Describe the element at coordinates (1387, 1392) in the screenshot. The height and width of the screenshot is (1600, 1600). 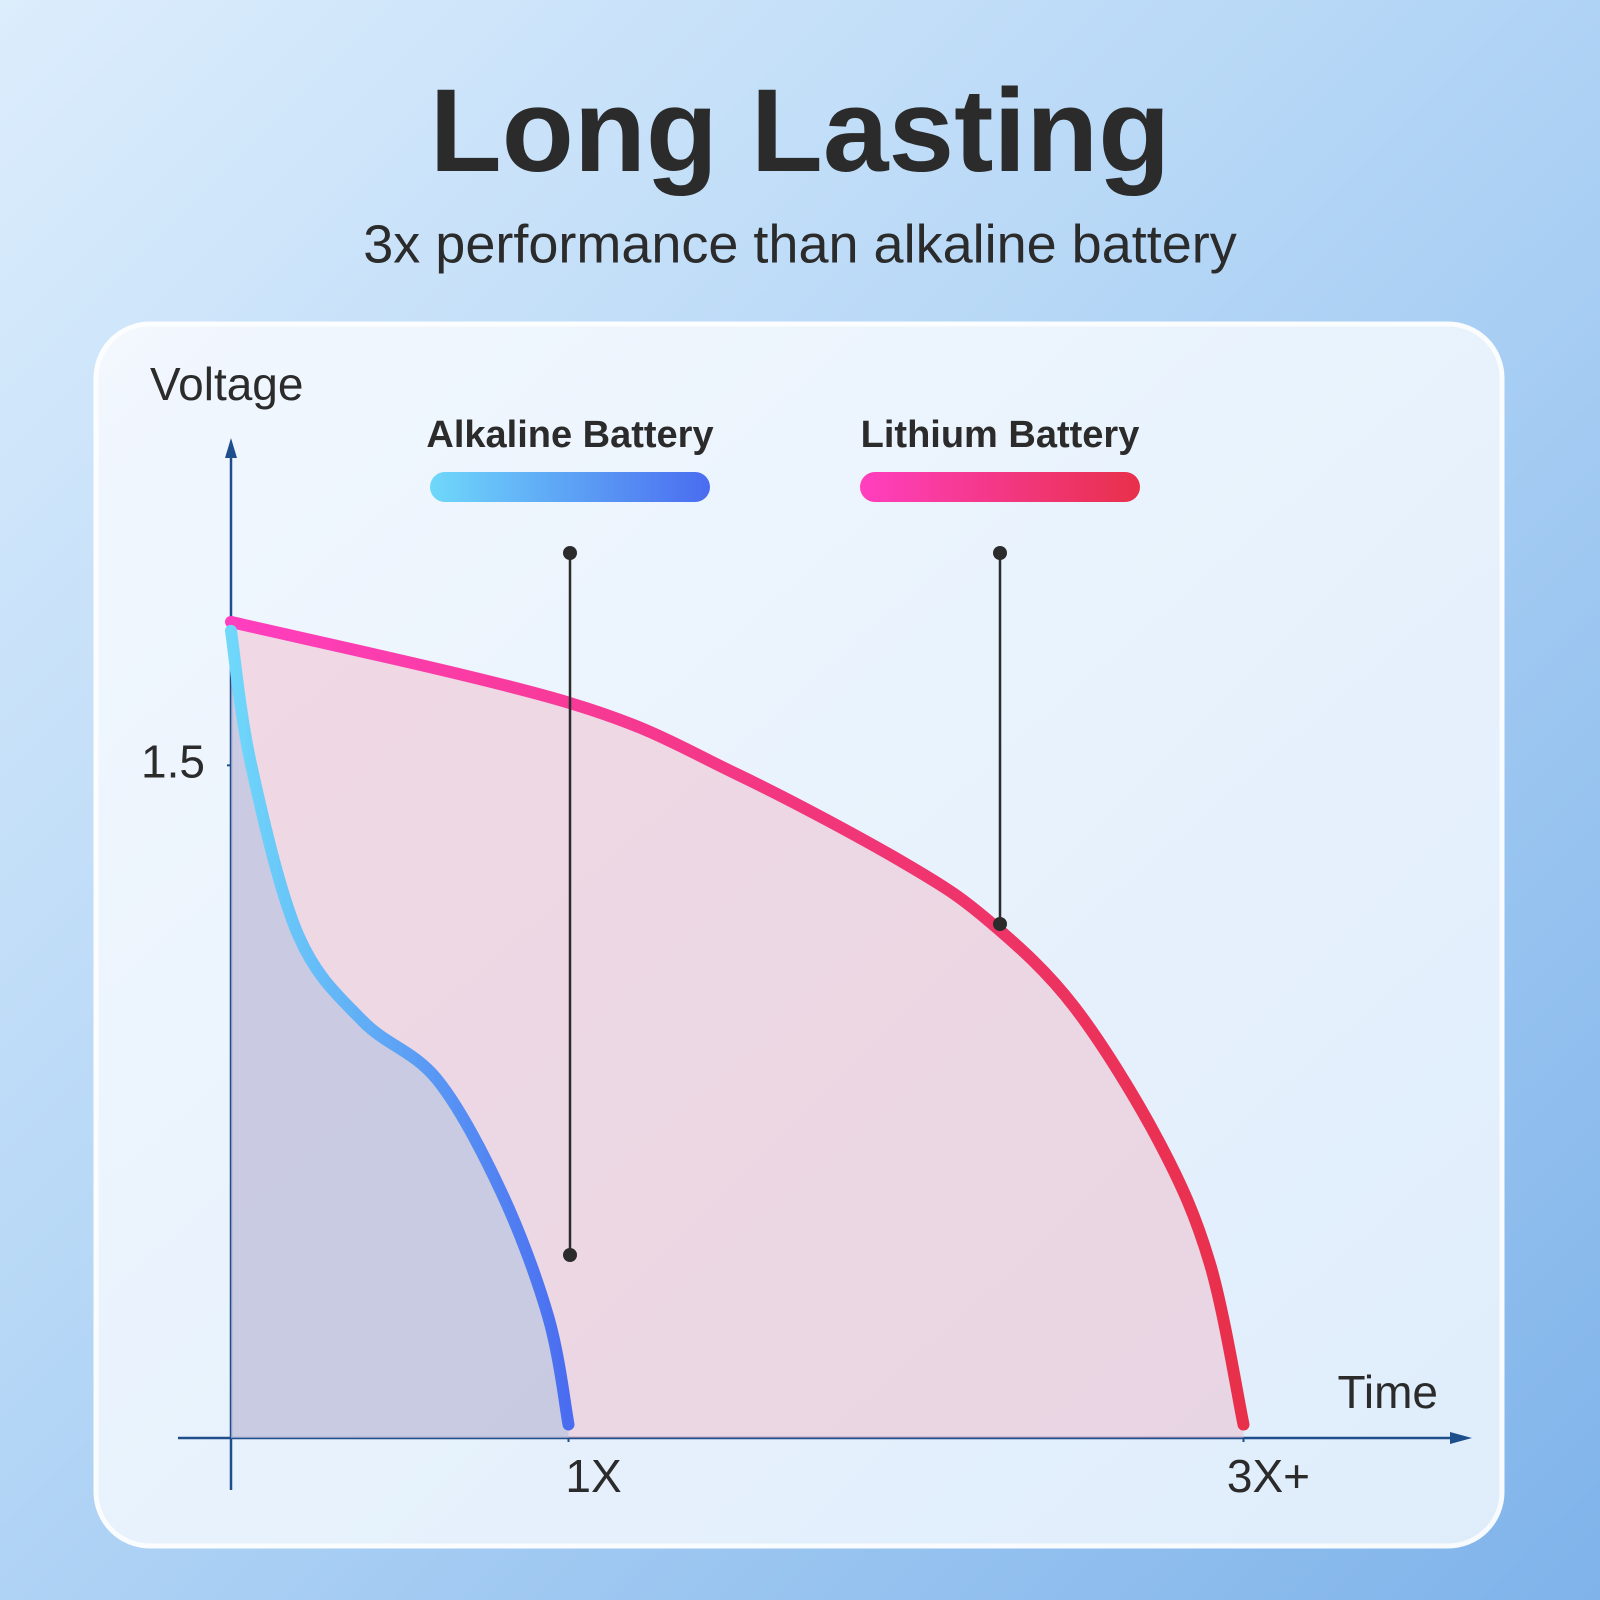
I see `x-axis-label: Time` at that location.